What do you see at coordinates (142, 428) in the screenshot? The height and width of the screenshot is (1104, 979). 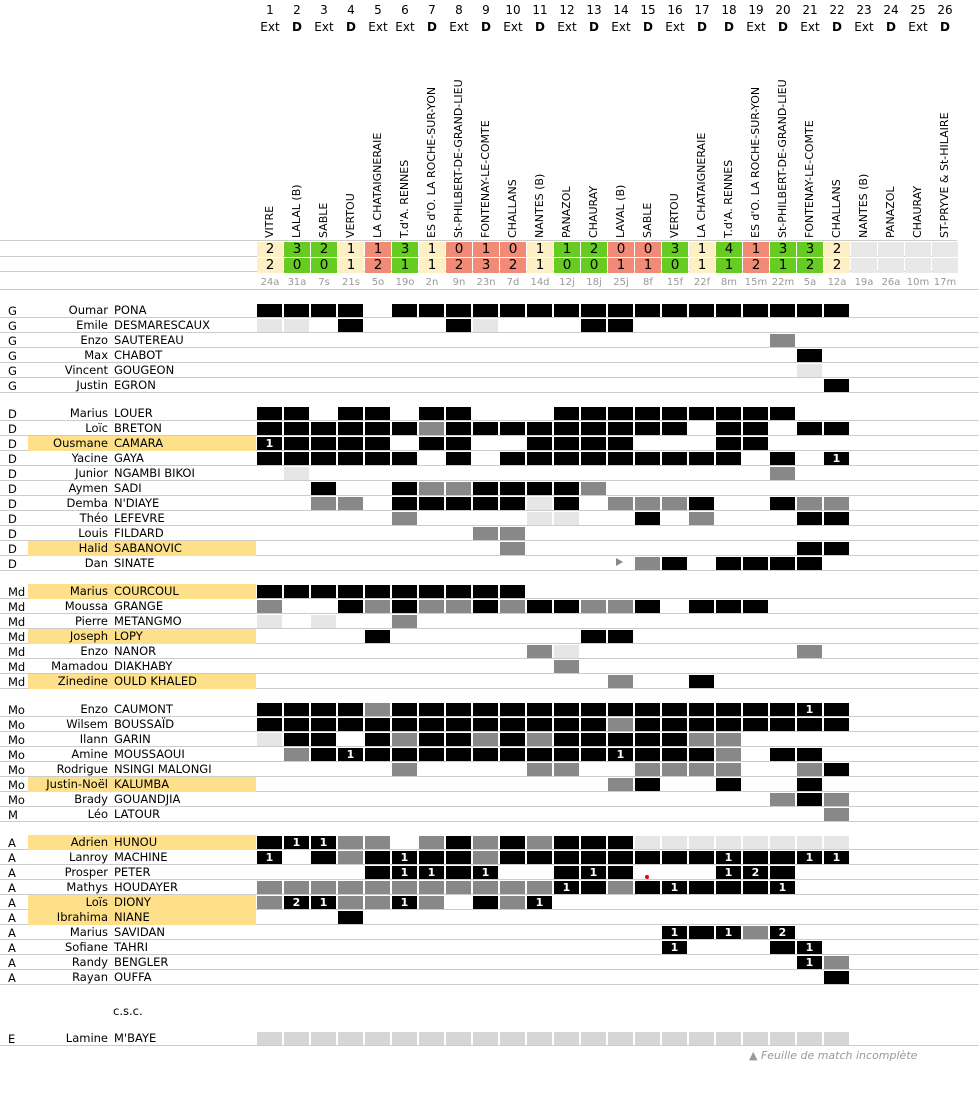 I see `player-name: Loïc BRETON` at bounding box center [142, 428].